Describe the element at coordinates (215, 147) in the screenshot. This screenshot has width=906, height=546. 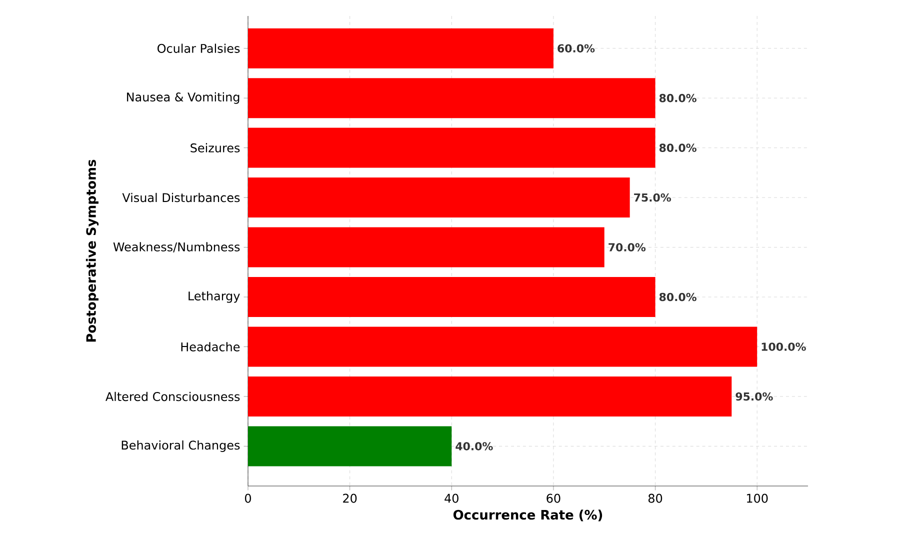
I see `y-tick-label: Seizures` at that location.